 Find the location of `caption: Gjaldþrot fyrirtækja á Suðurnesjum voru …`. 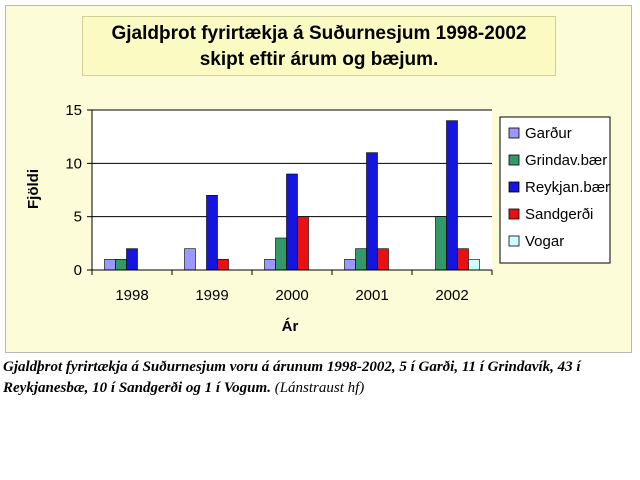

caption: Gjaldþrot fyrirtækja á Suðurnesjum voru … is located at coordinates (318, 378).